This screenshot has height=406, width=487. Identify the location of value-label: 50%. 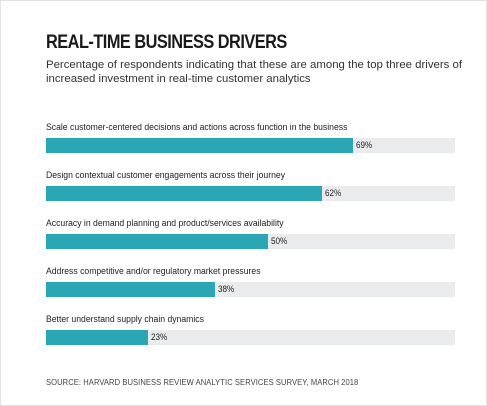
(279, 241).